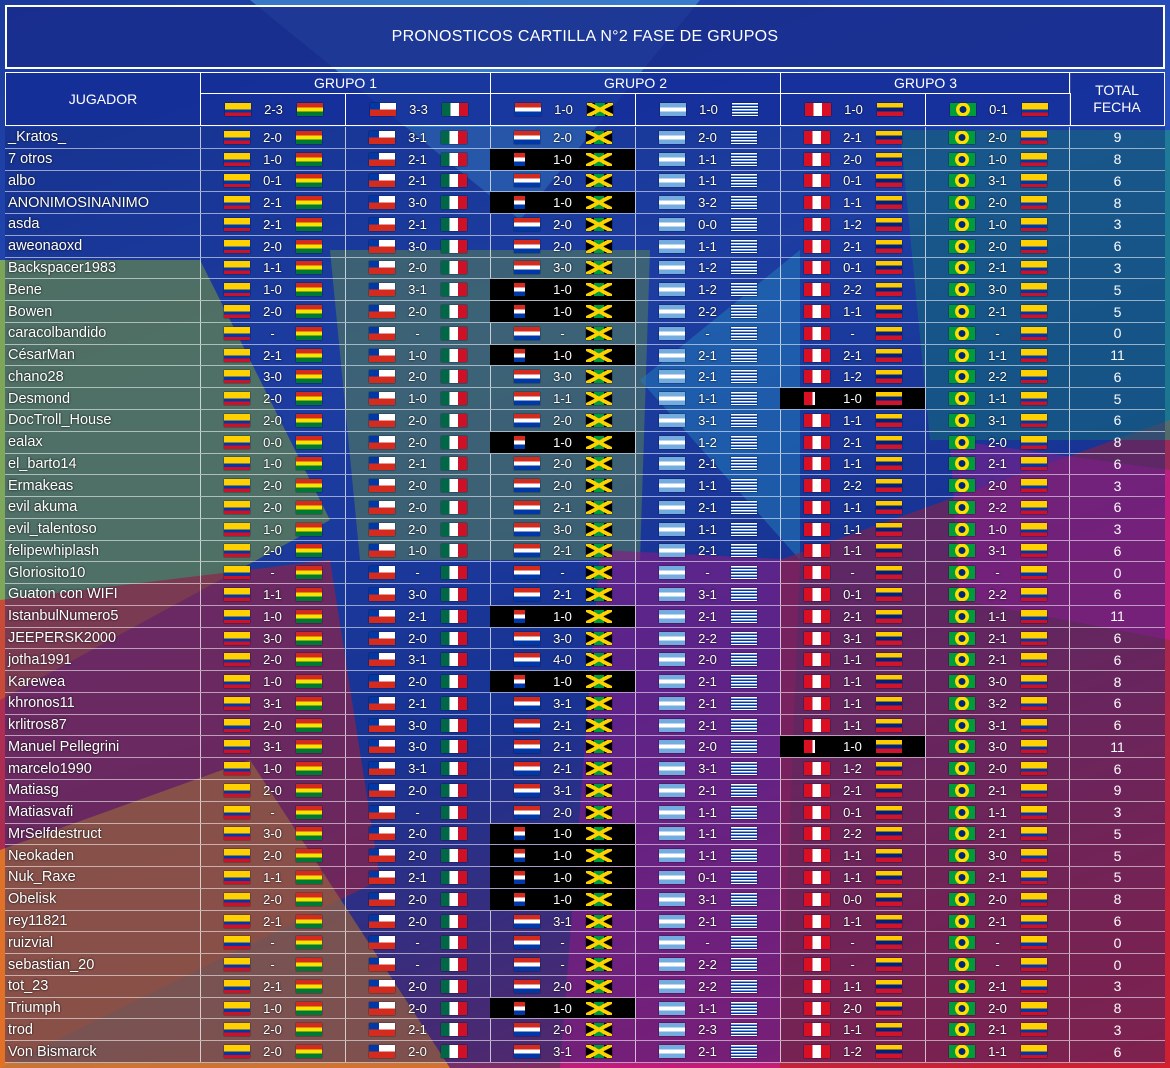  Describe the element at coordinates (37, 137) in the screenshot. I see `player-name: _Kratos_` at that location.